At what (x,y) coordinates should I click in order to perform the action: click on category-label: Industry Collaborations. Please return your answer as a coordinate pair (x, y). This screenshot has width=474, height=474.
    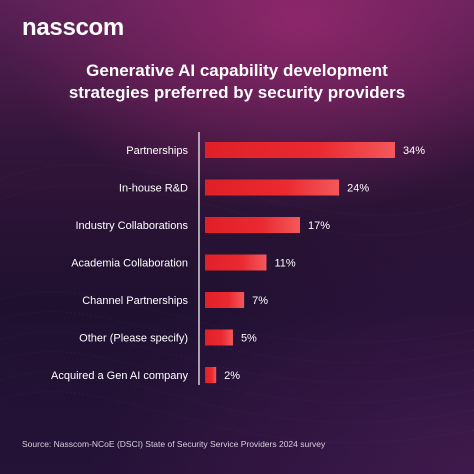
    Looking at the image, I should click on (131, 226).